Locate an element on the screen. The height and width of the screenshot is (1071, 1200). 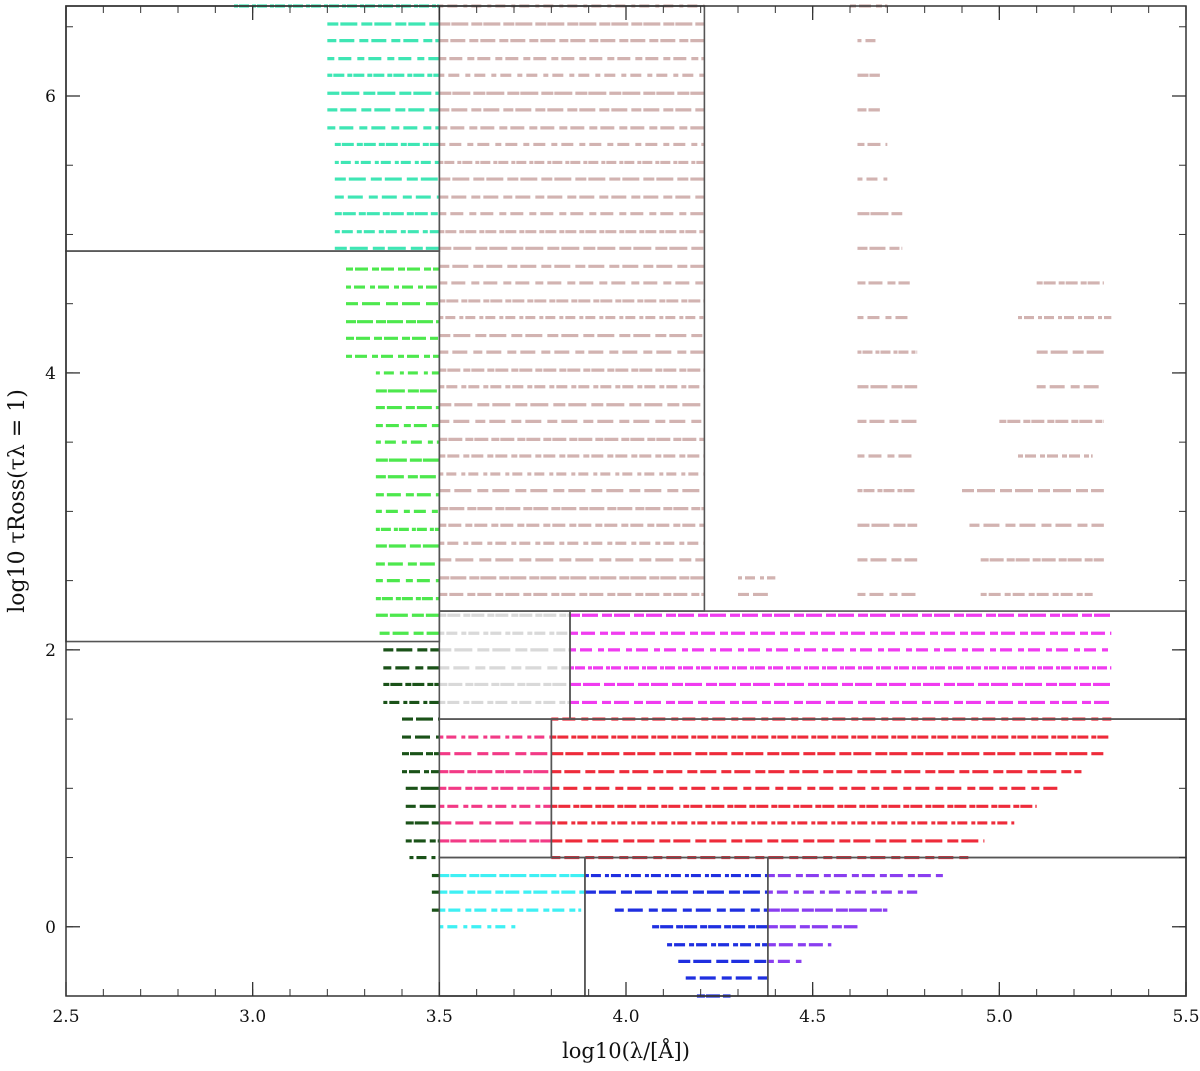
x-tick-label: 5.0 is located at coordinates (999, 1017).